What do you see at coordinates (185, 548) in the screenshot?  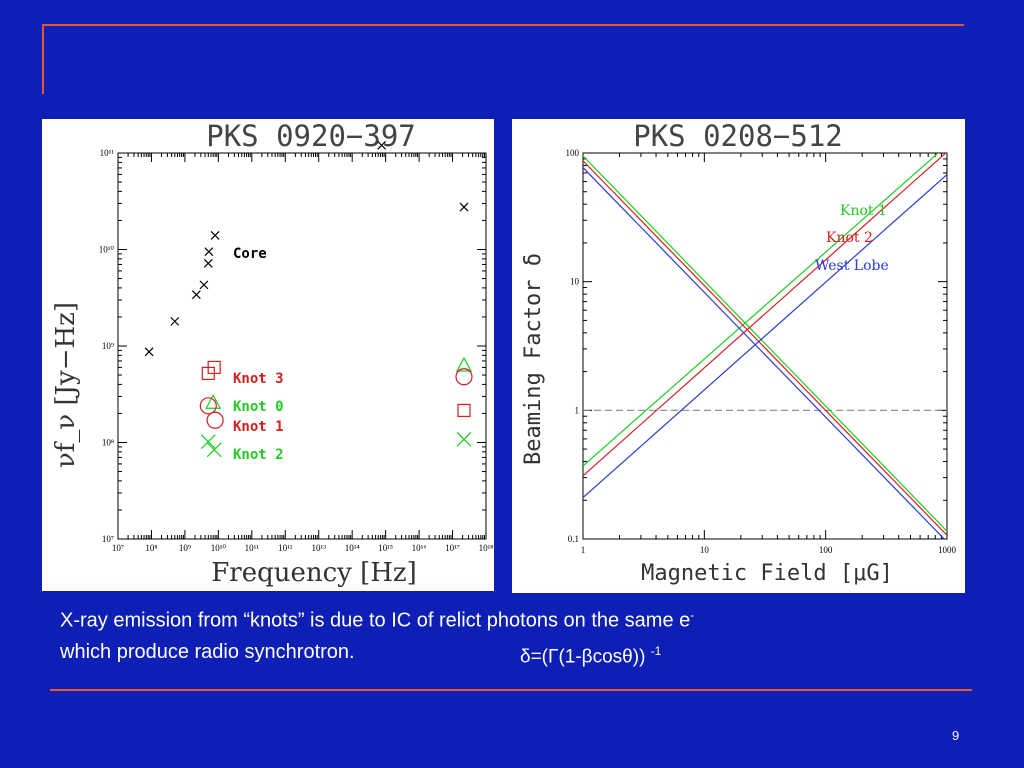 I see `chart1-xtick-label: 10⁹` at bounding box center [185, 548].